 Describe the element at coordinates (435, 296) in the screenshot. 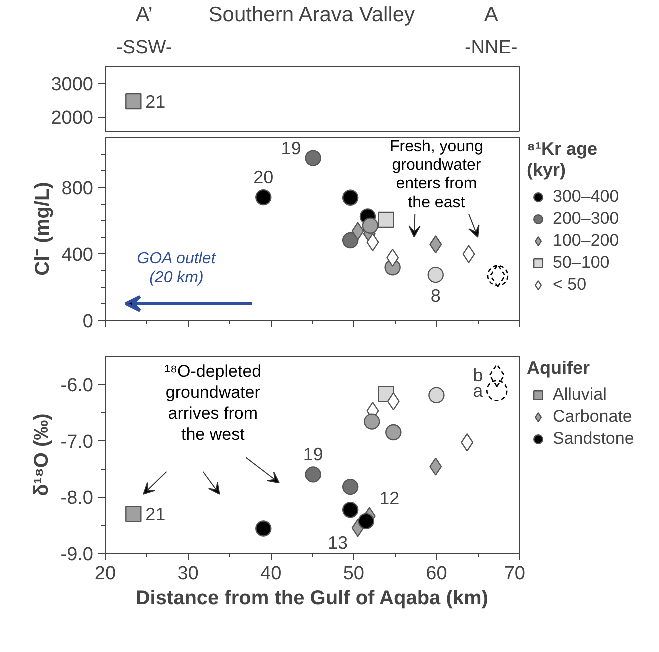

I see `annotation: 8` at that location.